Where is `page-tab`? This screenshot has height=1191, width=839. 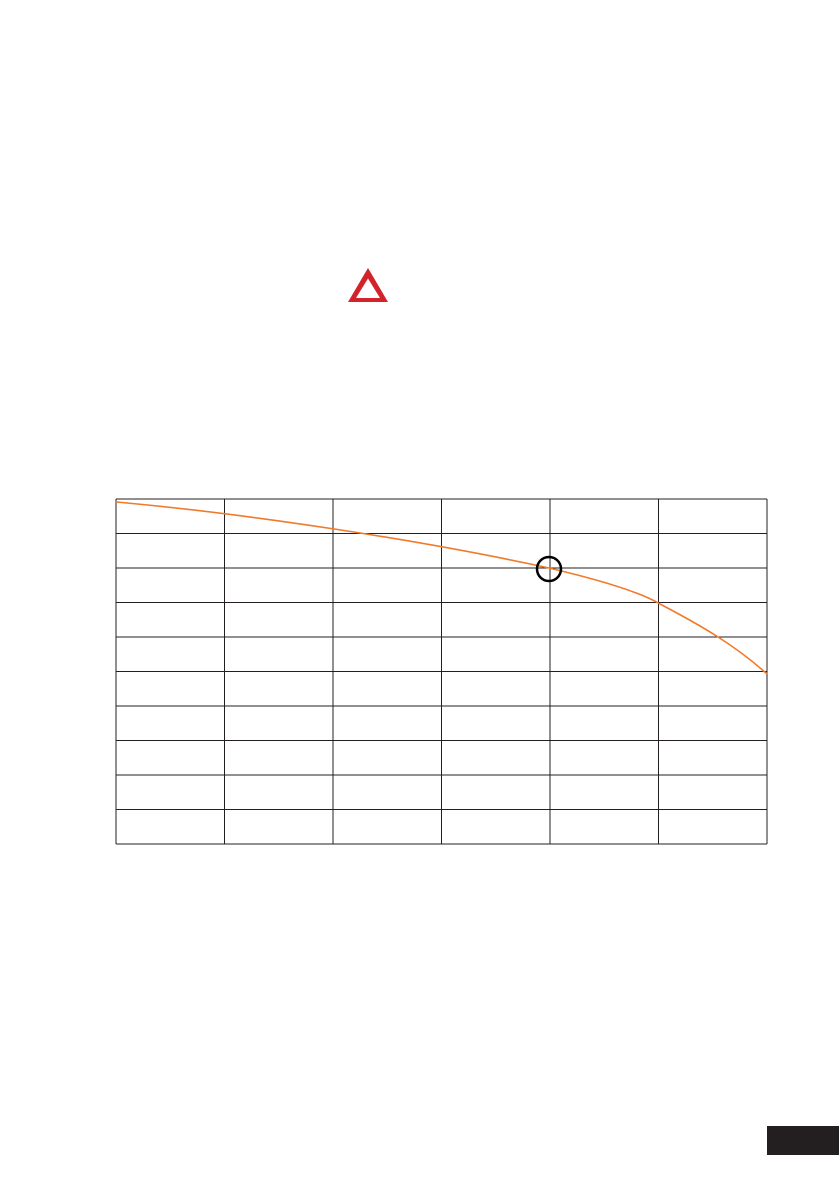
page-tab is located at coordinates (803, 1140).